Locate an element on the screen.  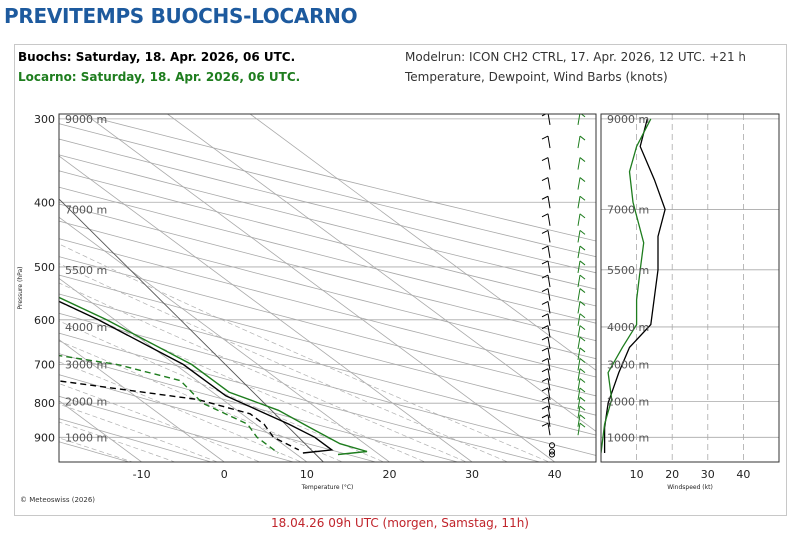
temperature-tick-label: 30 is located at coordinates (472, 474).